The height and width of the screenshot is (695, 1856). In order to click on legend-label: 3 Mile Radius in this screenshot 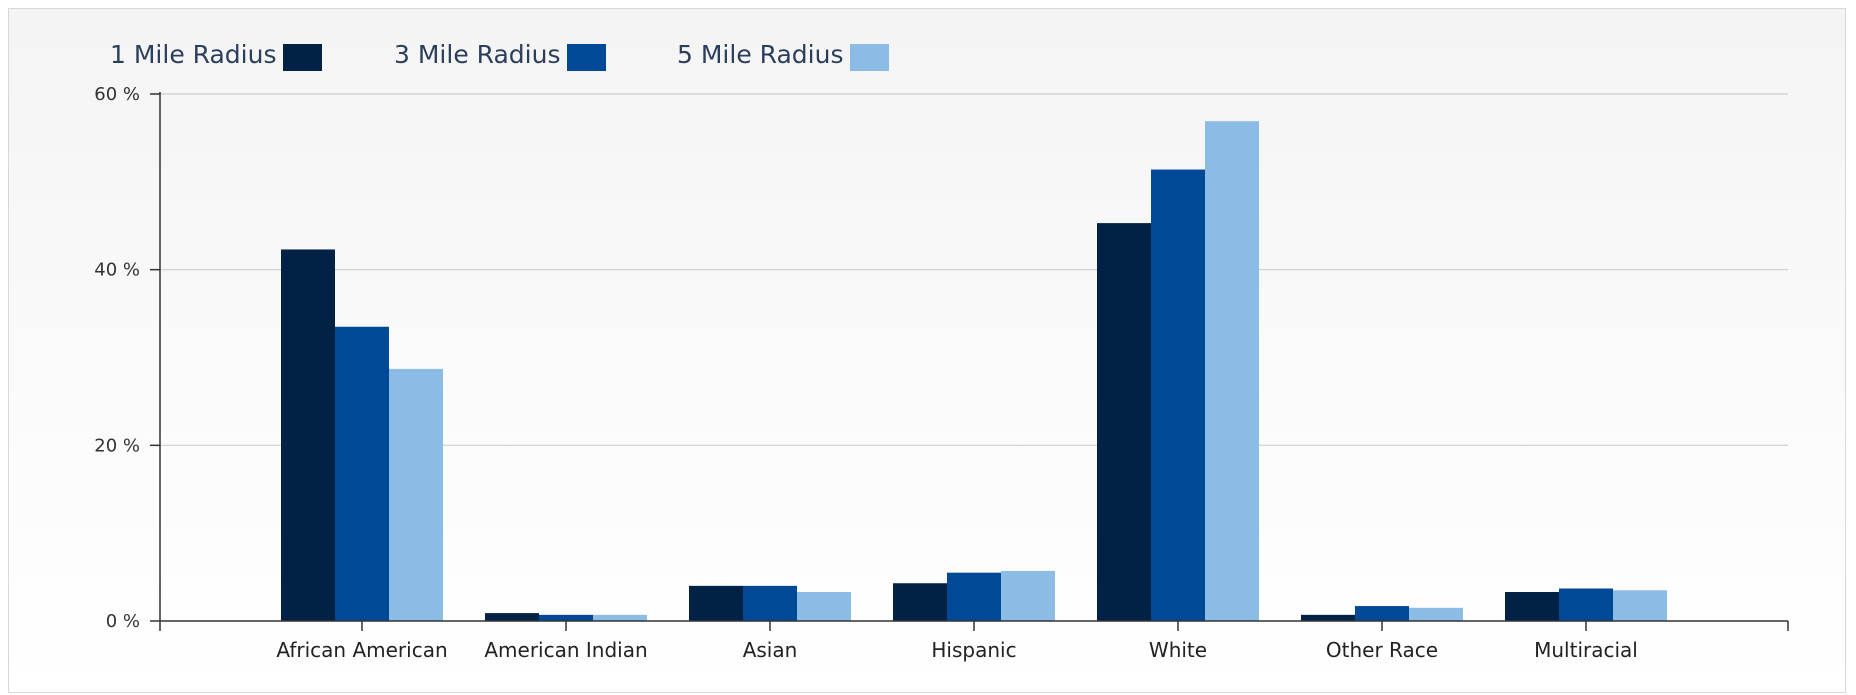, I will do `click(477, 54)`.